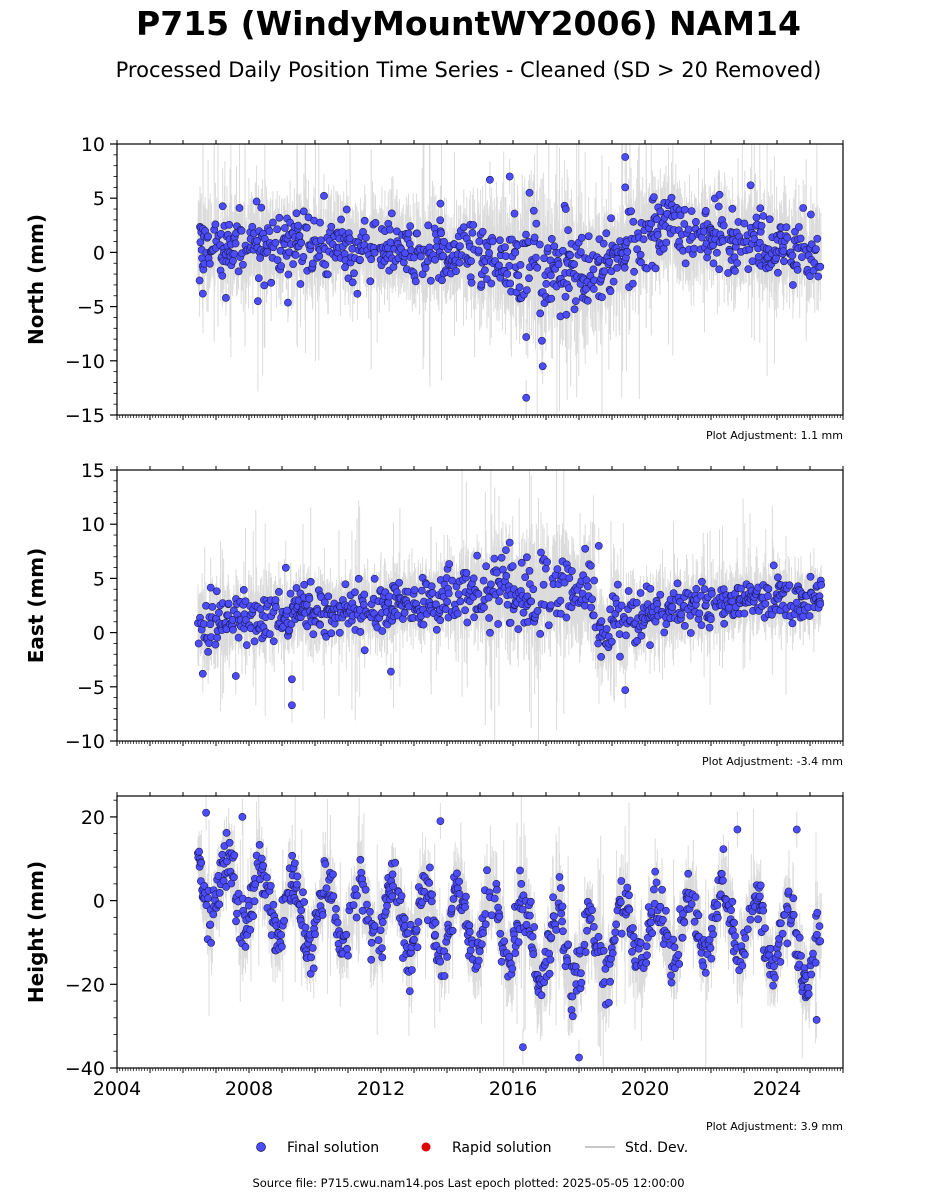 This screenshot has width=937, height=1200. I want to click on y-ticks-north, so click(113, 279).